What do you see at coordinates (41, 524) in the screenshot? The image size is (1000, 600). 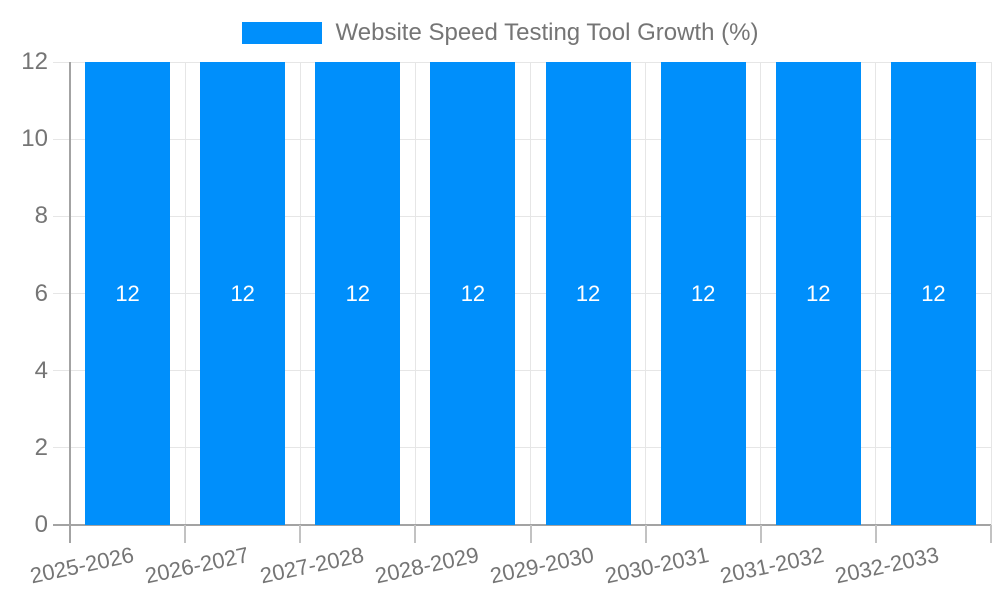 I see `y-tick-label: 0` at bounding box center [41, 524].